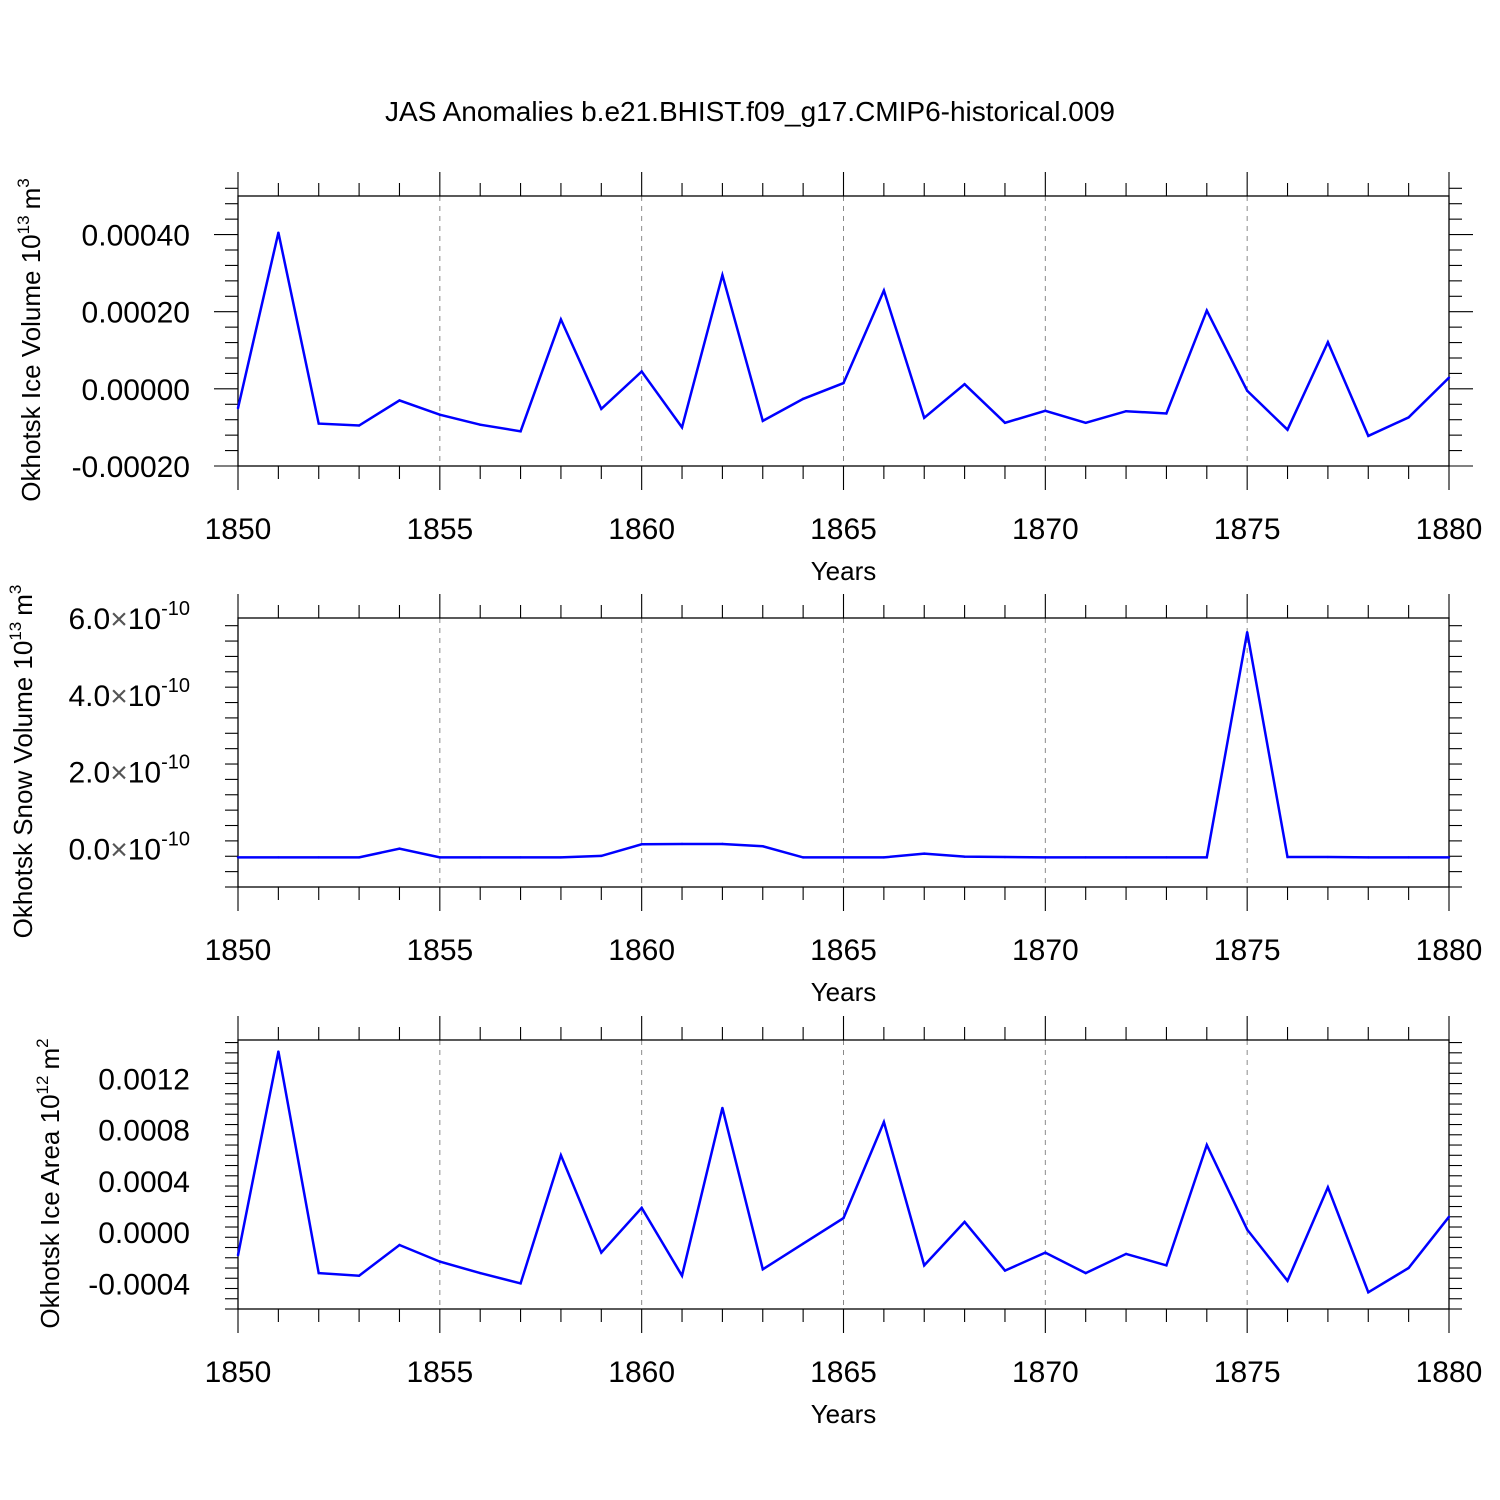  I want to click on ice-area-x-axis-label: Years, so click(844, 1414).